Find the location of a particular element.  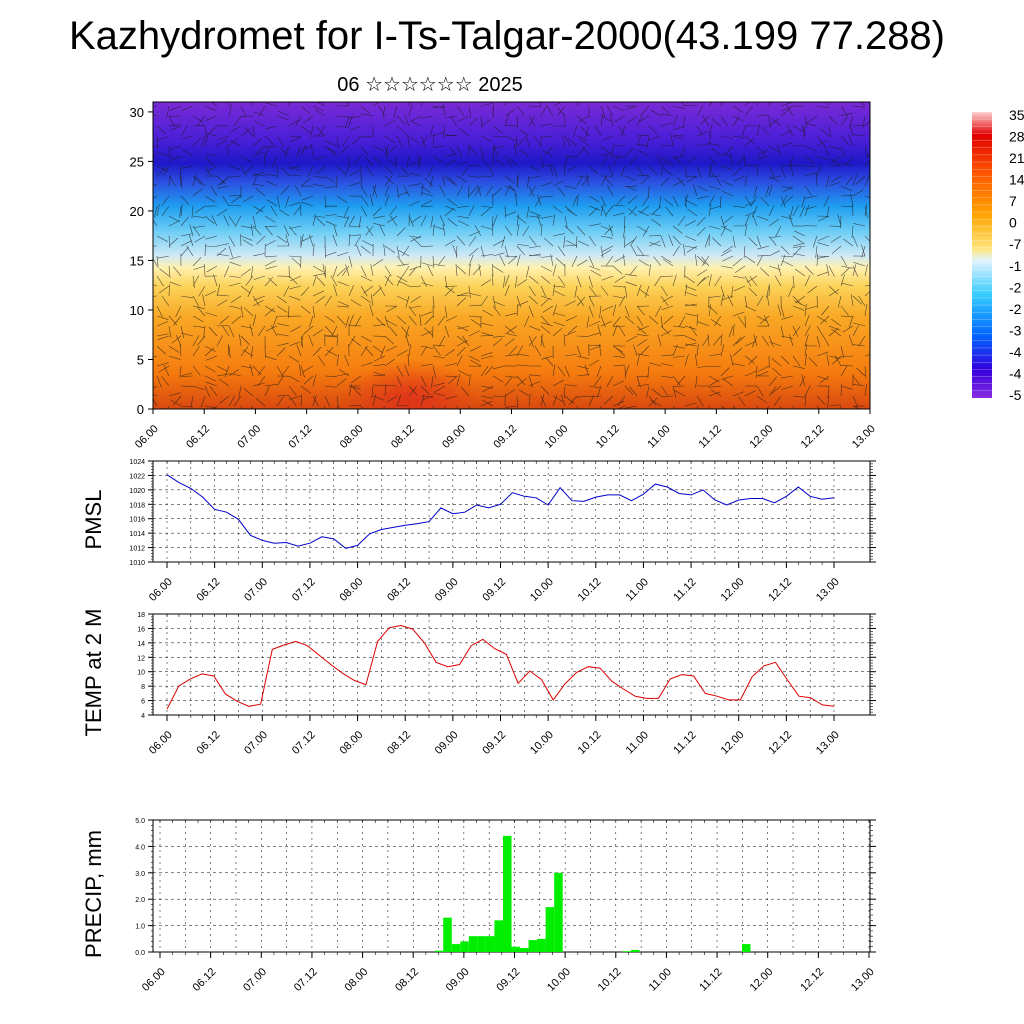

panel-temp-y-tick-label: 4 is located at coordinates (143, 716).